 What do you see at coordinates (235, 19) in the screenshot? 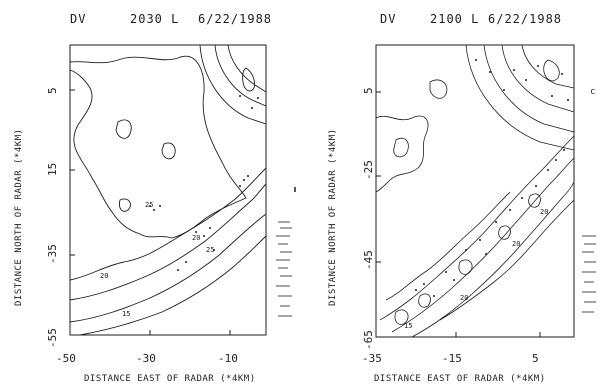
I see `left-header-date: 6/22/1988` at bounding box center [235, 19].